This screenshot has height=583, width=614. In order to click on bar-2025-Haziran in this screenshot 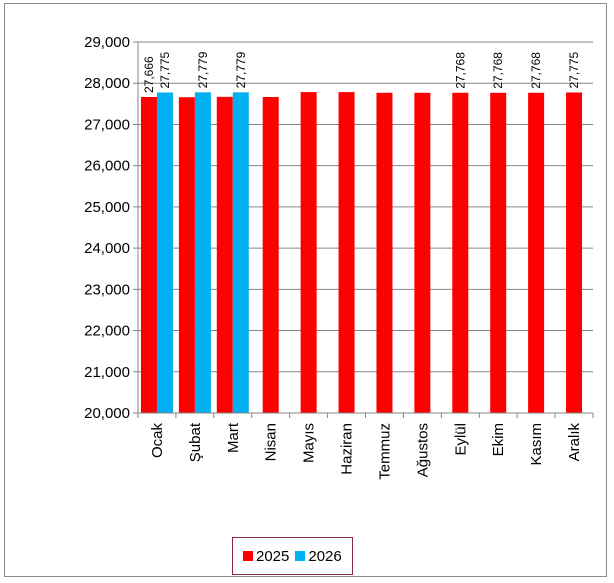, I will do `click(346, 253)`.